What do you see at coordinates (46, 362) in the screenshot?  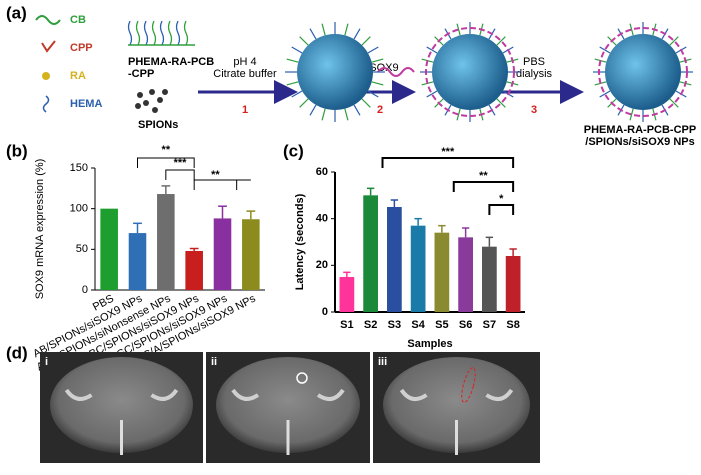 I see `mri-label: i` at bounding box center [46, 362].